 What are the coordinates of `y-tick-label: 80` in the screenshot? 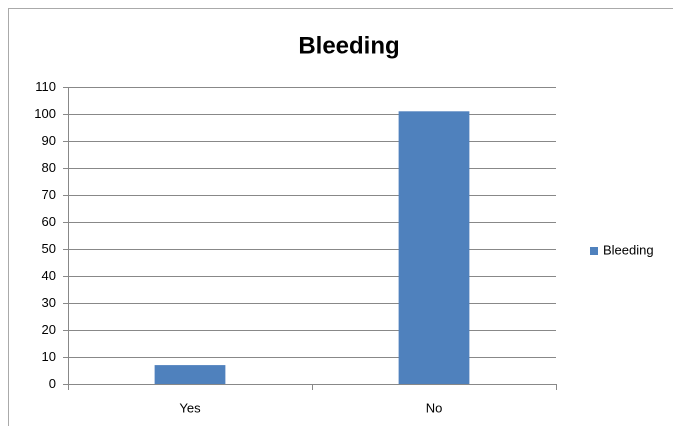 It's located at (49, 167).